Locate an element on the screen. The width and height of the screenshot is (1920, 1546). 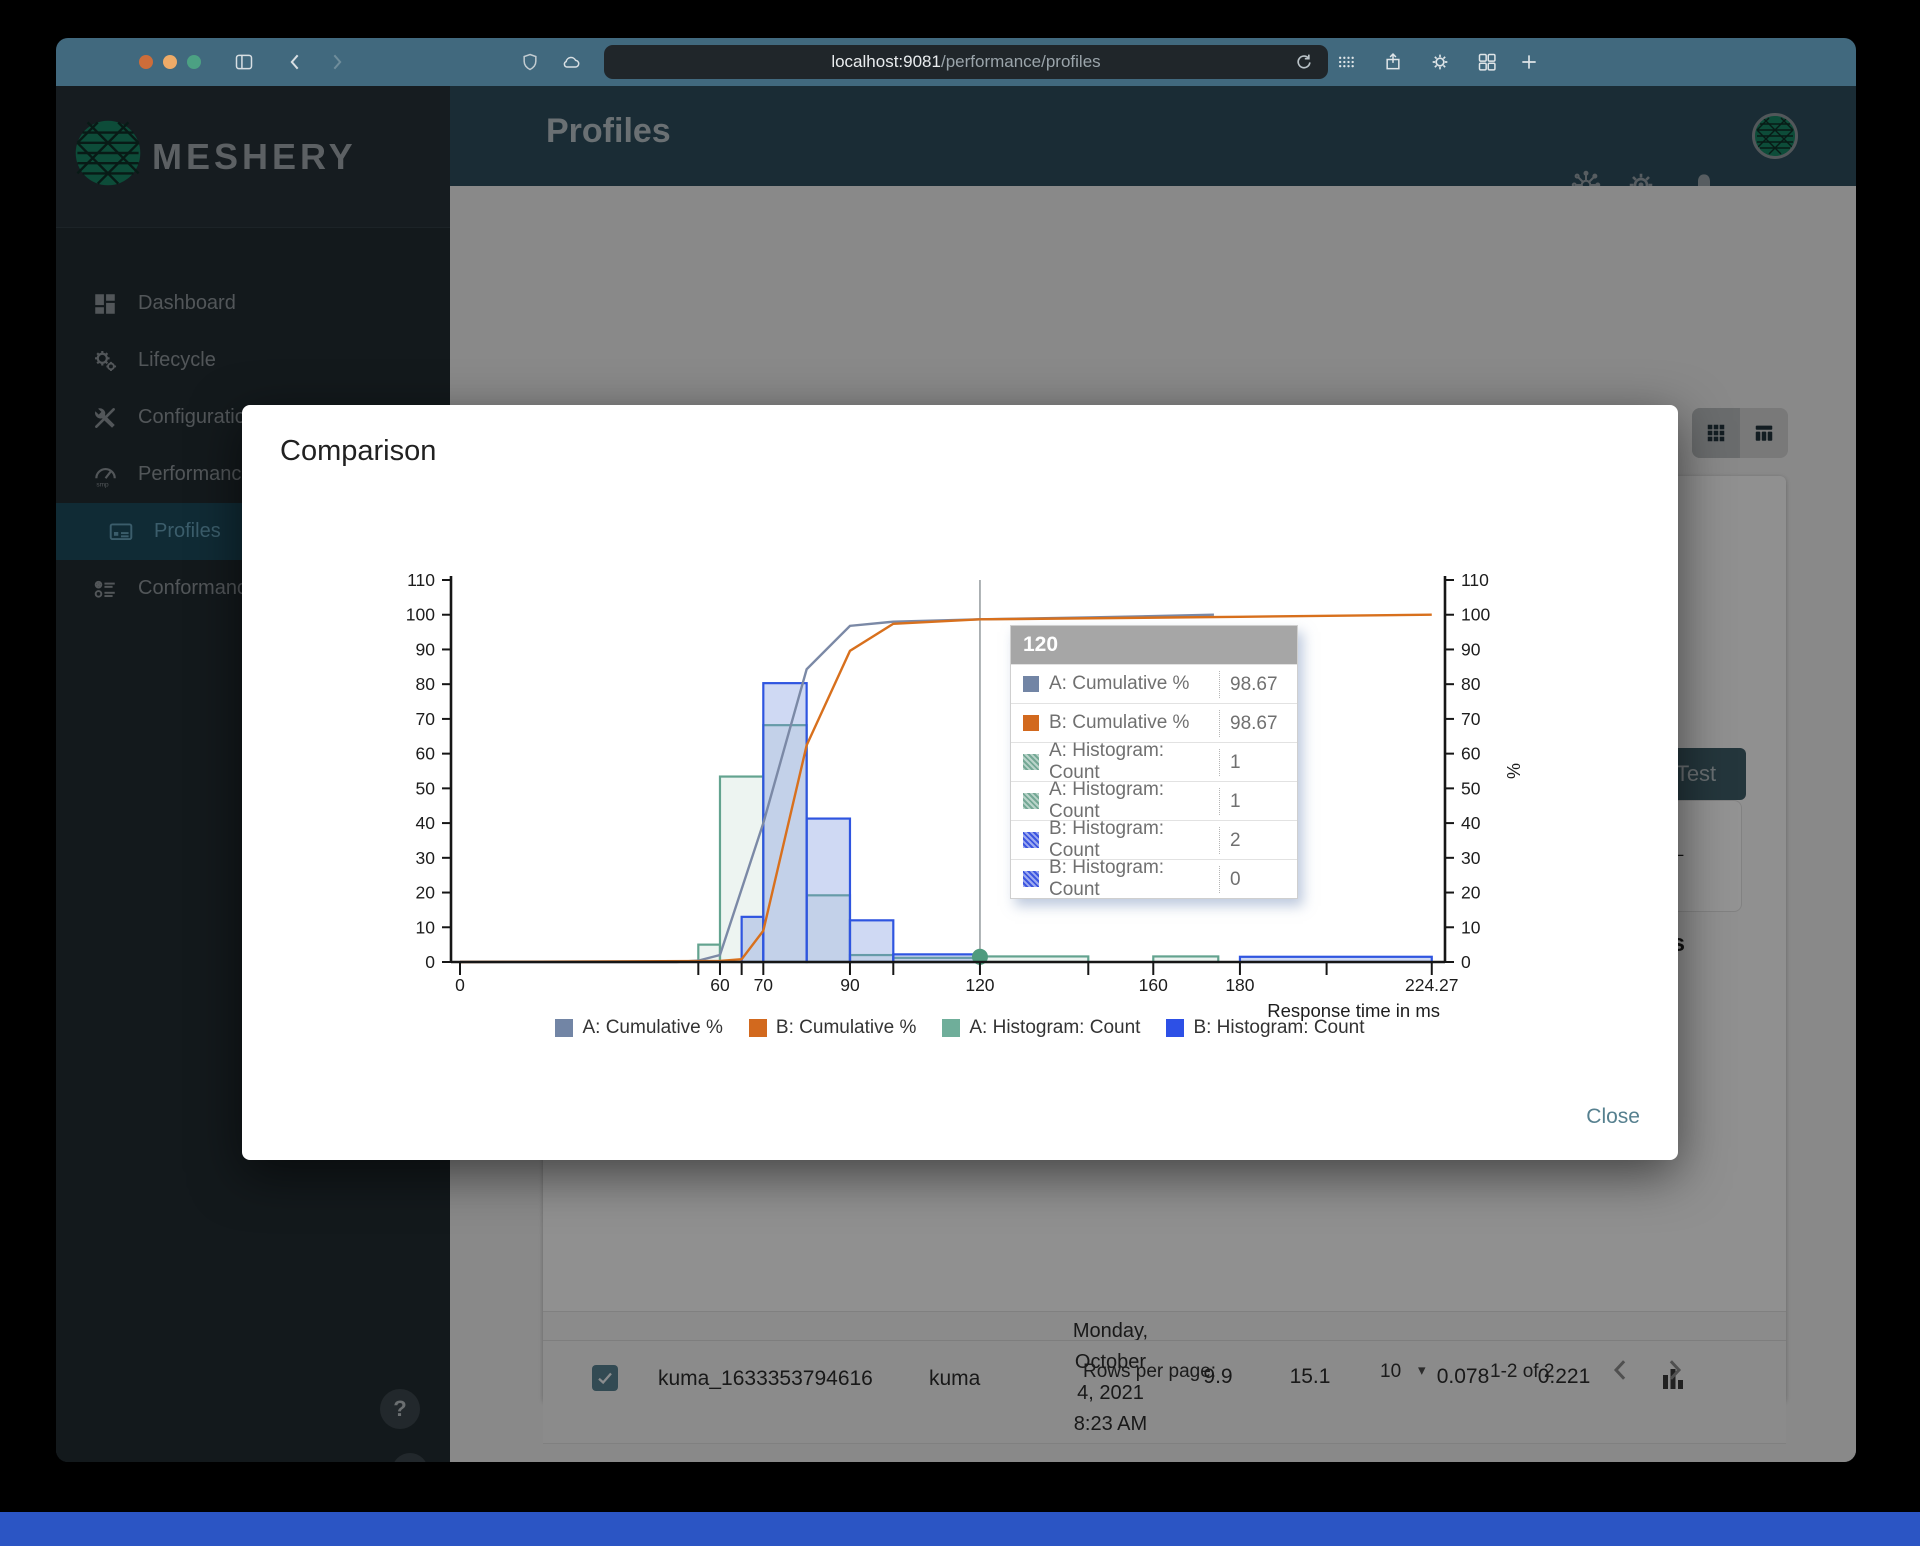
legend-item: B: Histogram: Count is located at coordinates (1265, 1028).